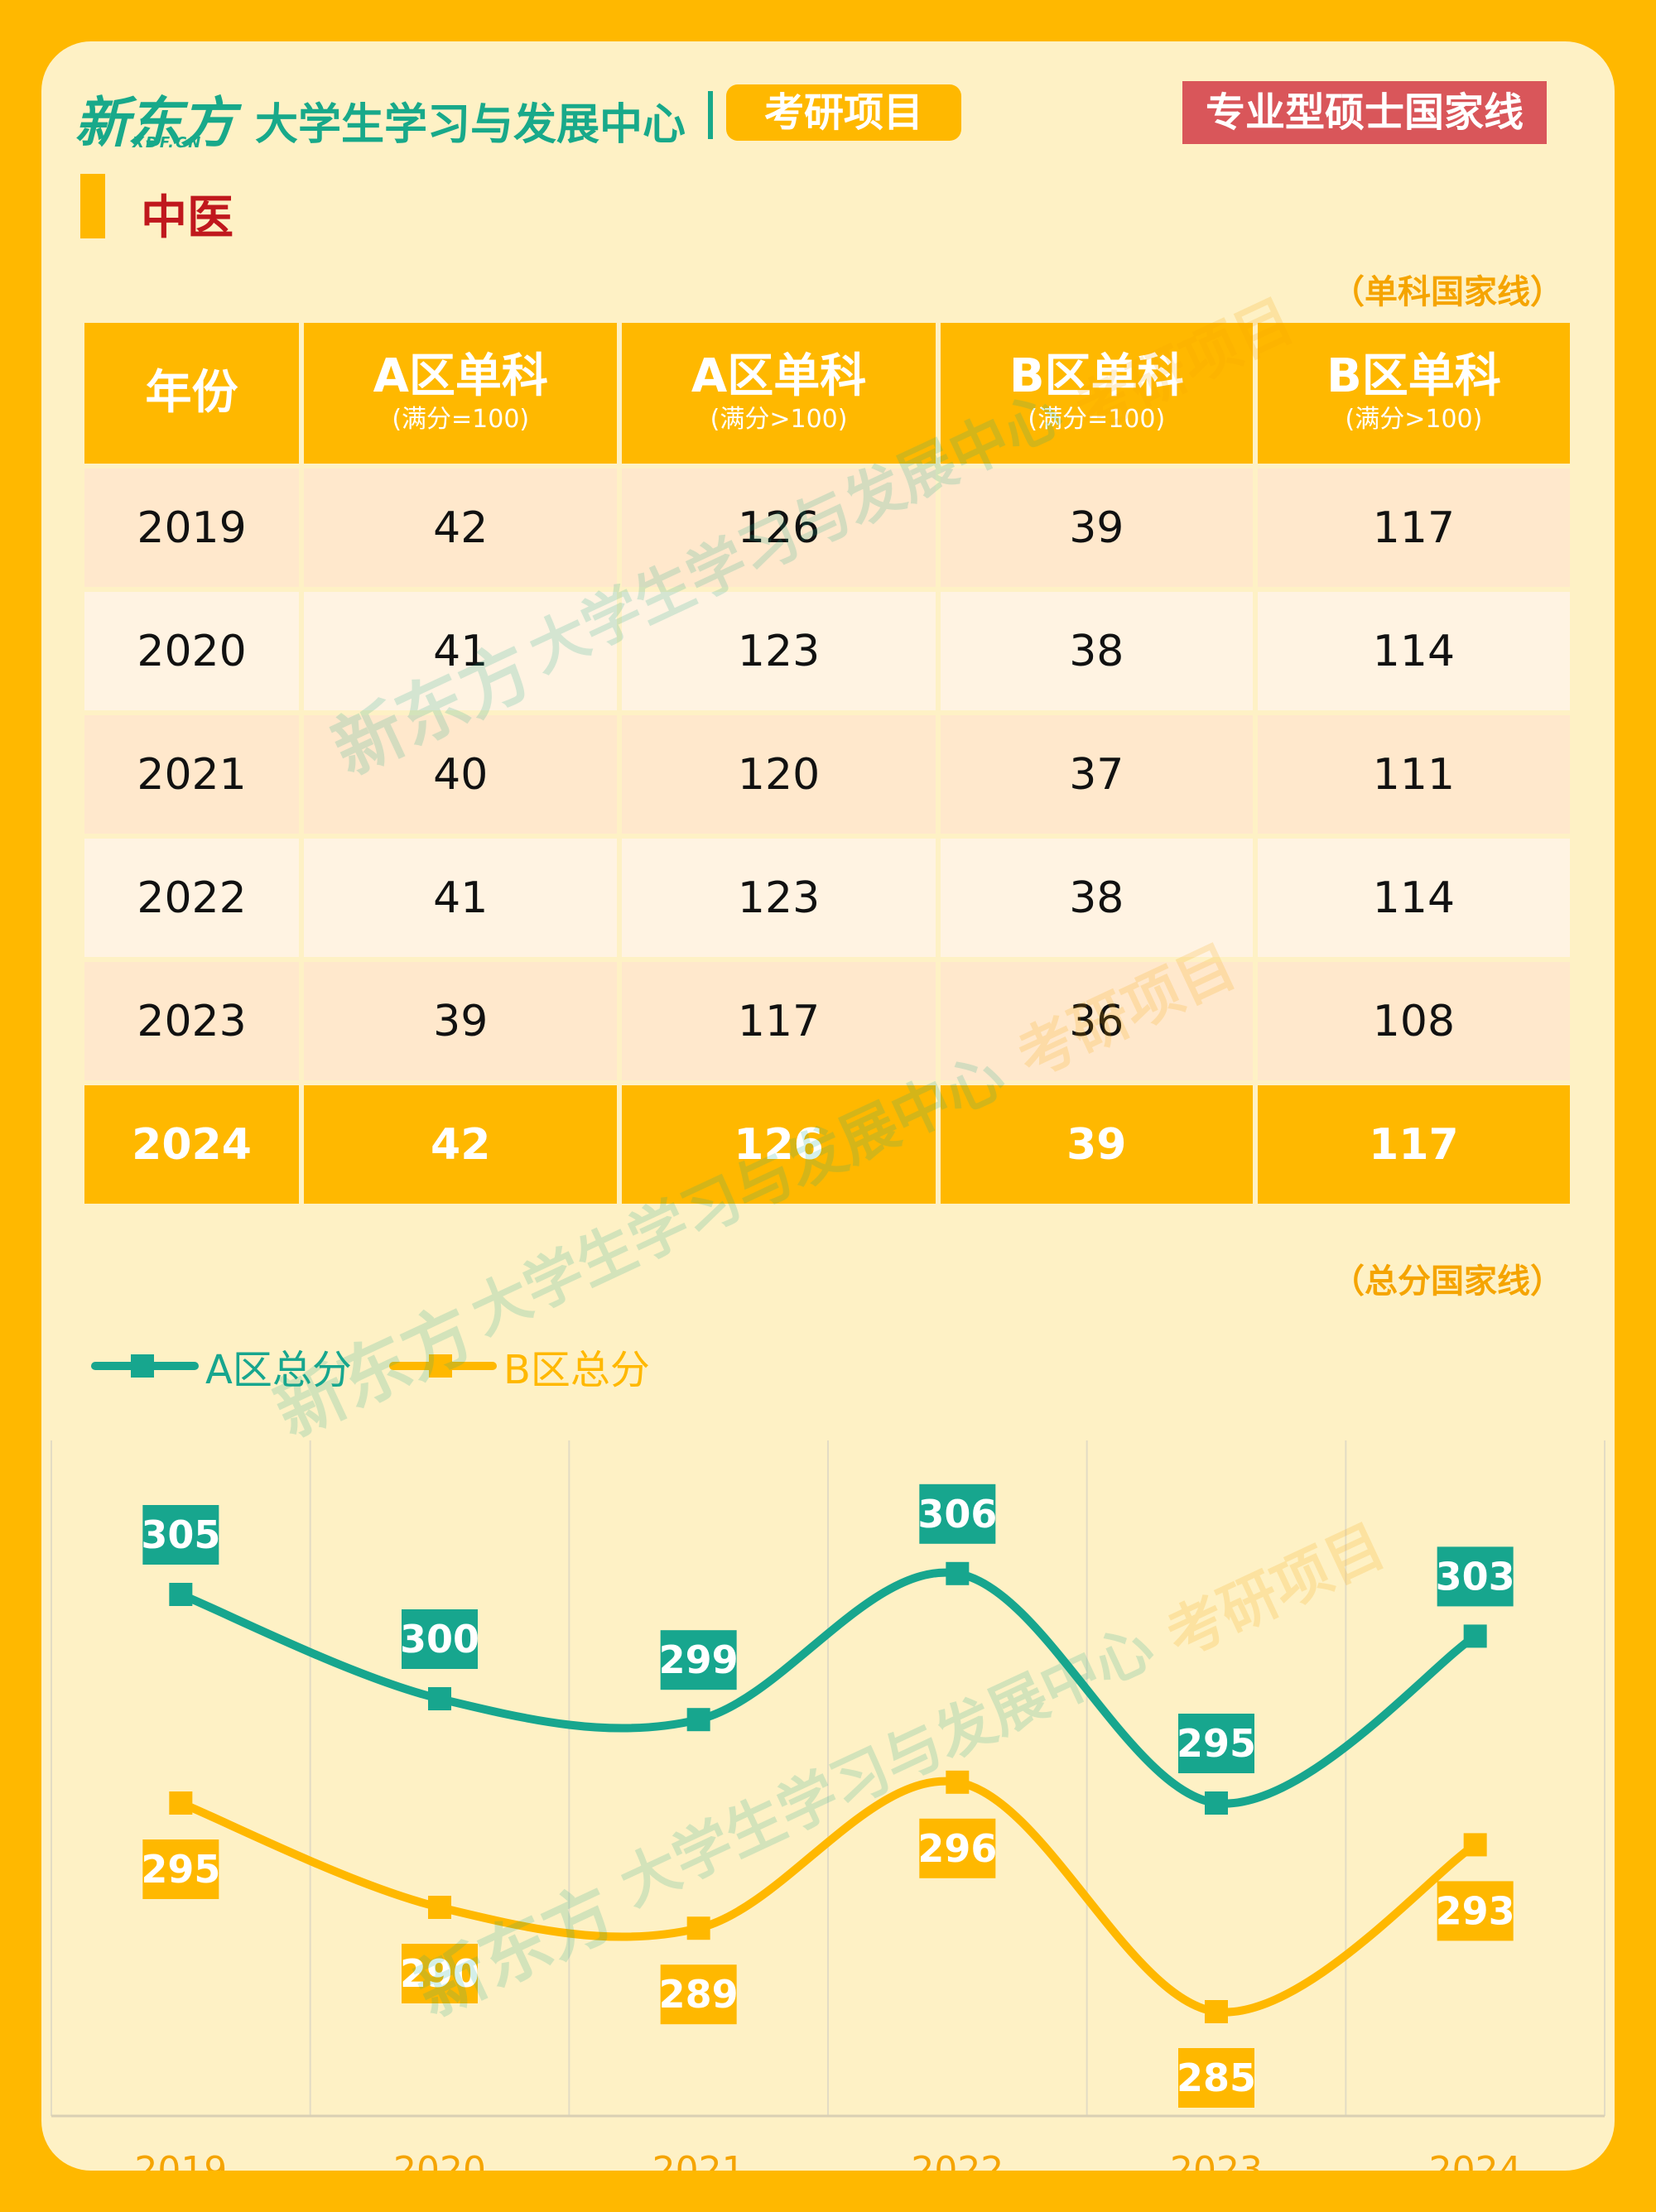 The width and height of the screenshot is (1656, 2212). I want to click on data-label: 306, so click(957, 1514).